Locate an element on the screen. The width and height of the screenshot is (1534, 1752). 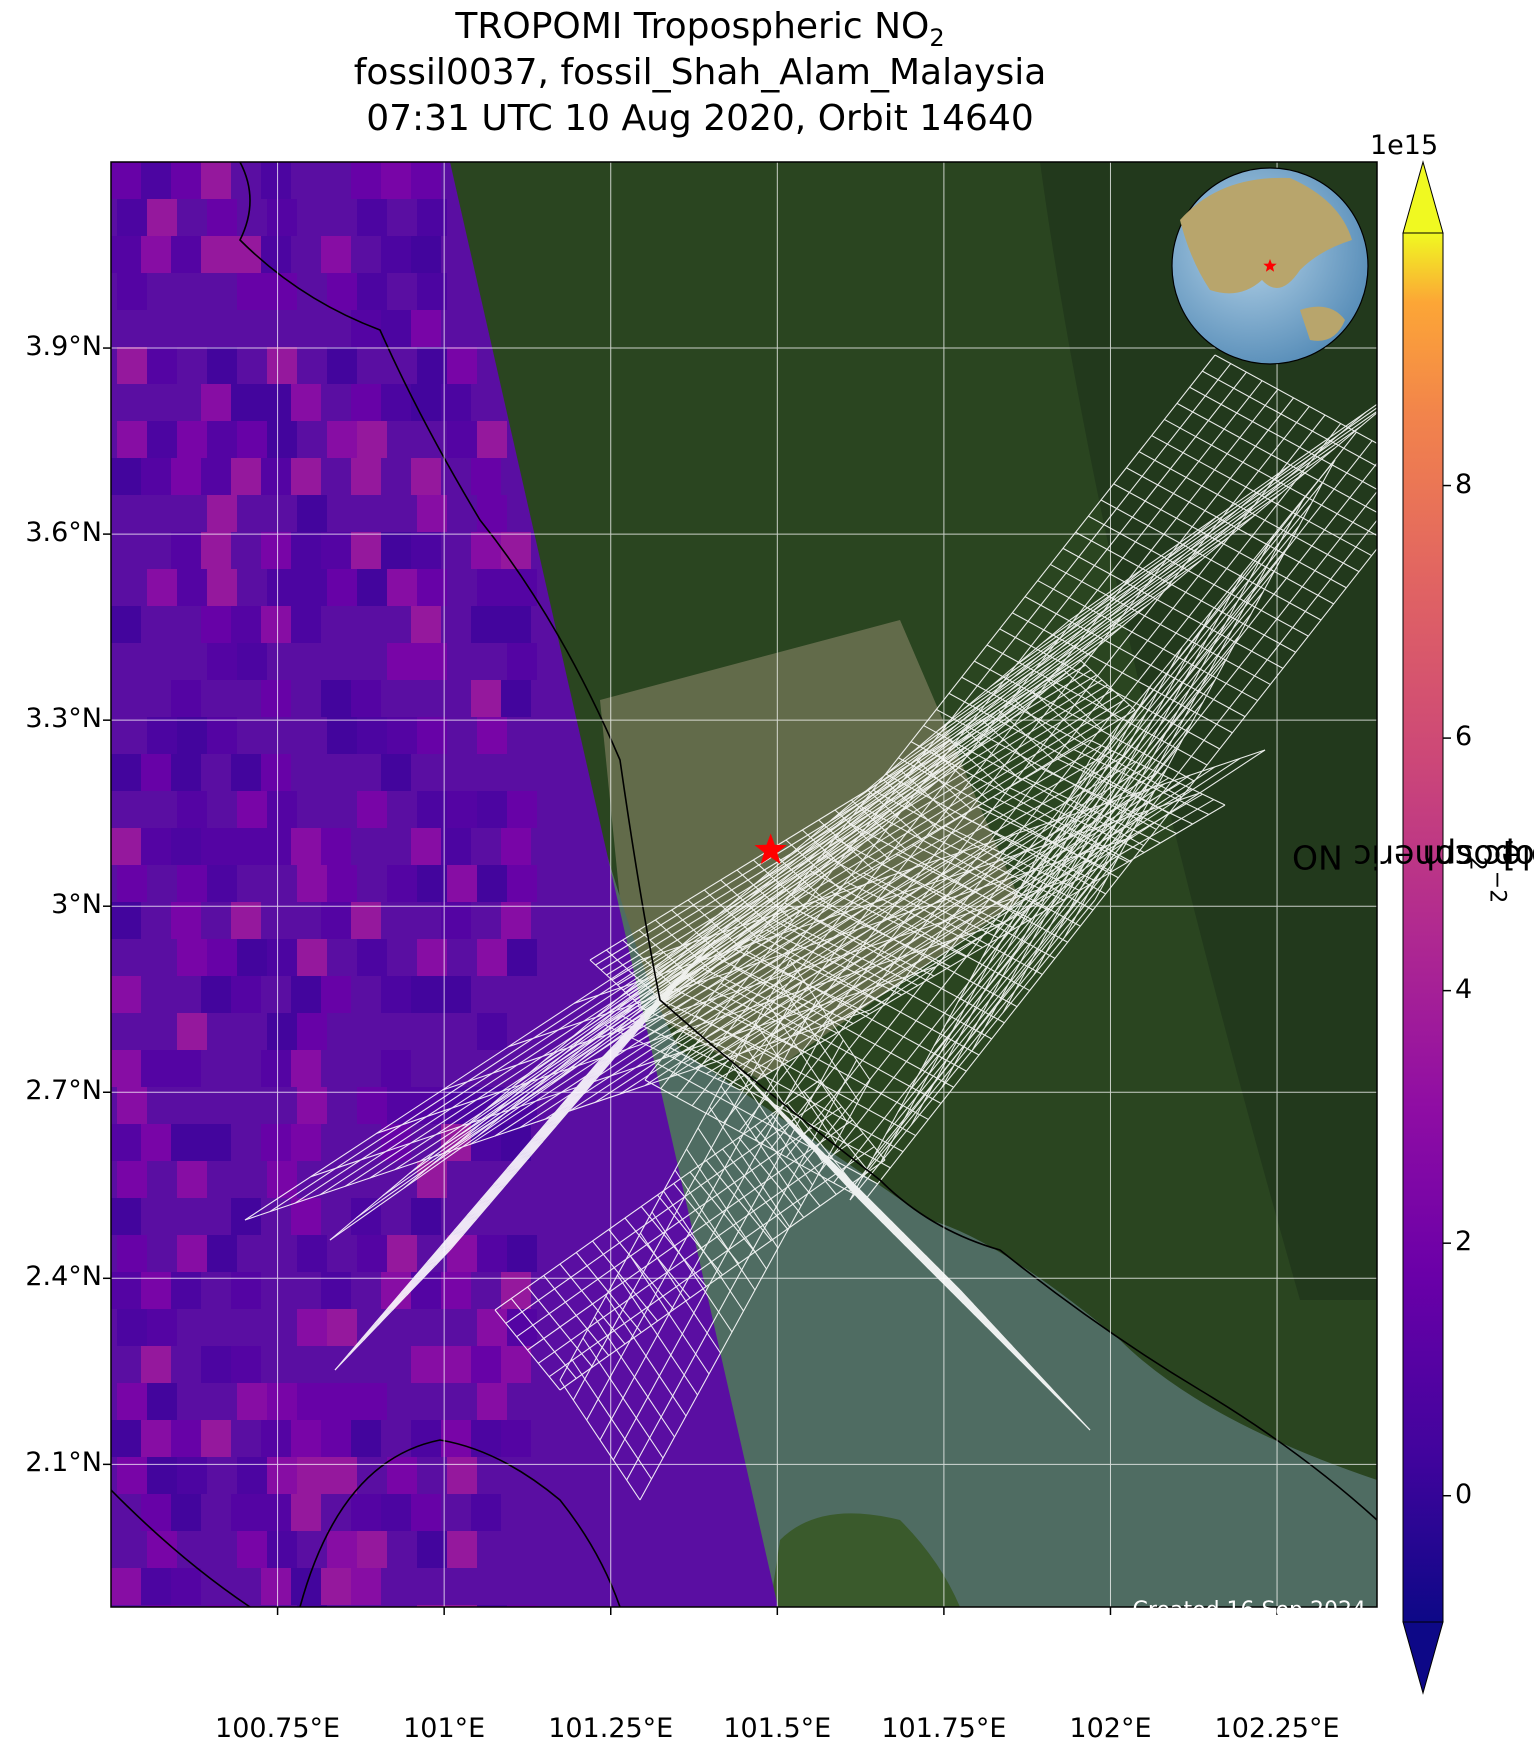
y-tick-label: 2.4°N is located at coordinates (63, 1277).